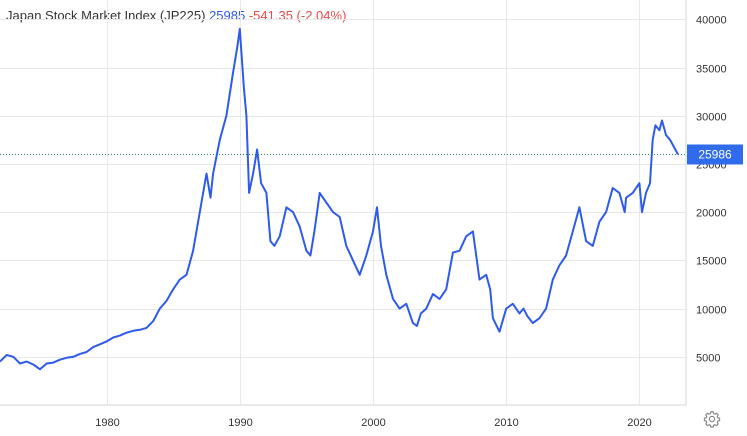 Image resolution: width=747 pixels, height=436 pixels. What do you see at coordinates (711, 118) in the screenshot?
I see `y-tick-label: 30000` at bounding box center [711, 118].